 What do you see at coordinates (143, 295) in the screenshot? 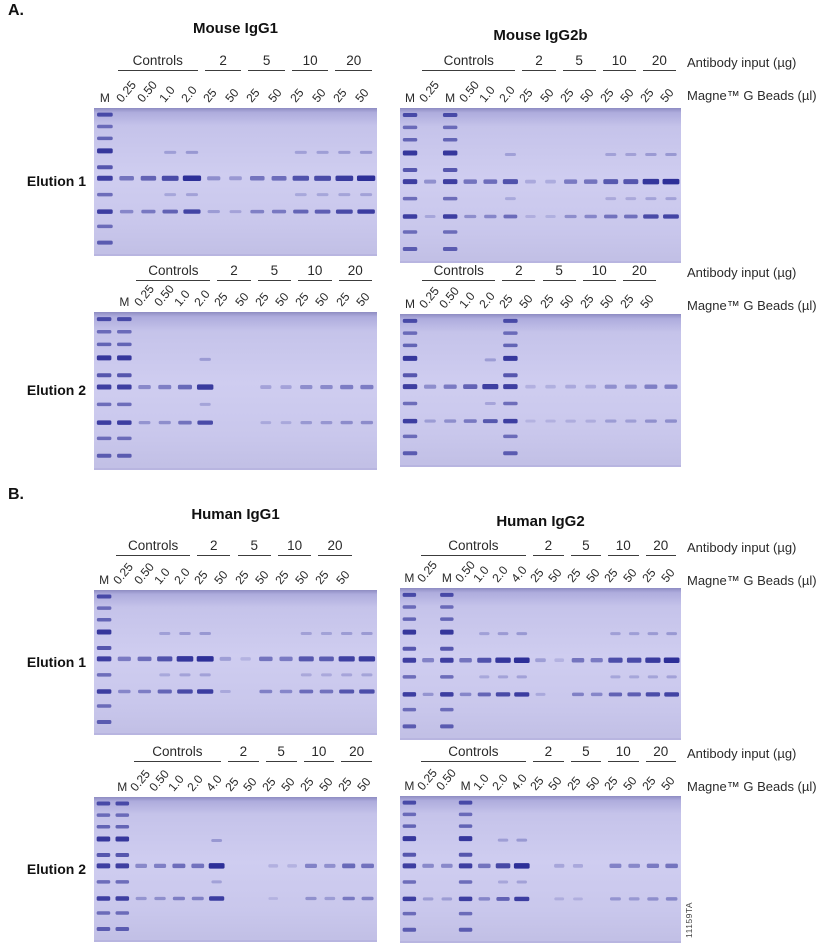
I see `lane-label: 0.25` at bounding box center [143, 295].